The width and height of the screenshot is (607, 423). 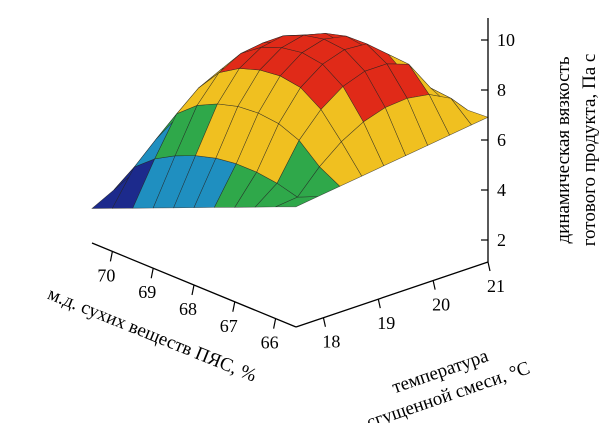 I want to click on z-tick-label: 6, so click(x=501, y=140).